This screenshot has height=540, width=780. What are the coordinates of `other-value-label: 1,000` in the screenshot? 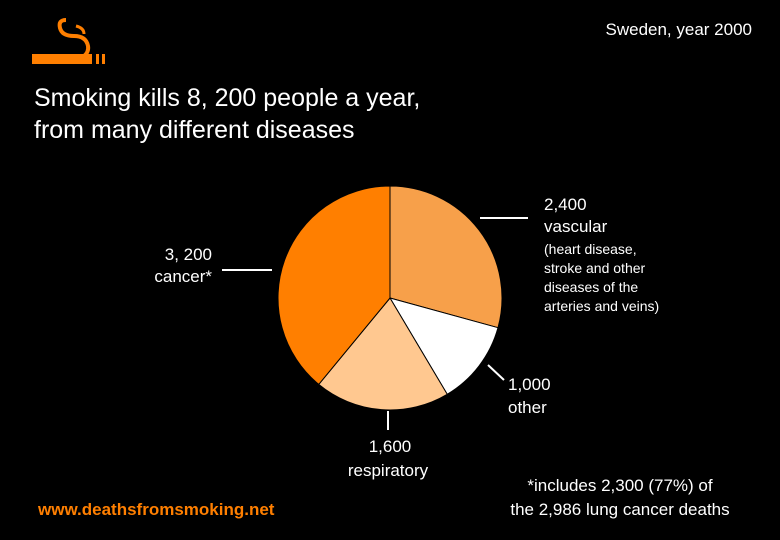 It's located at (529, 384).